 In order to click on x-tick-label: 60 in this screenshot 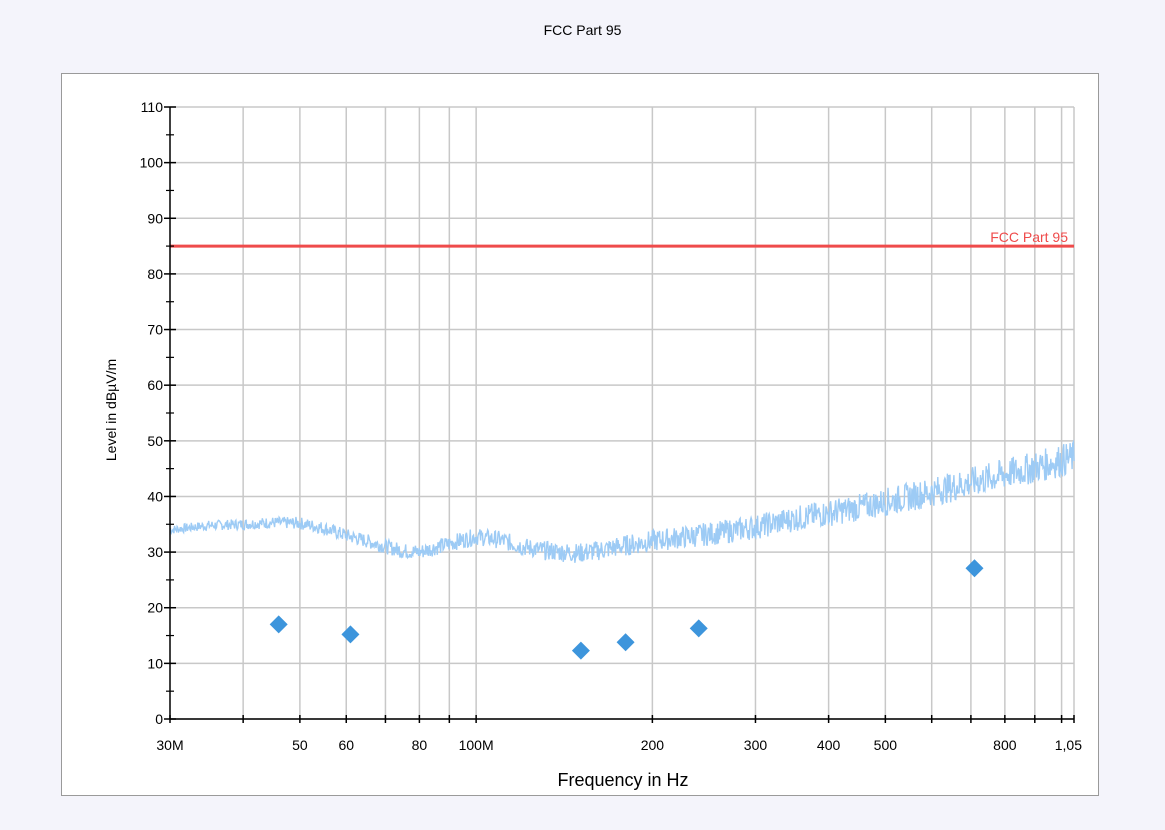, I will do `click(346, 745)`.